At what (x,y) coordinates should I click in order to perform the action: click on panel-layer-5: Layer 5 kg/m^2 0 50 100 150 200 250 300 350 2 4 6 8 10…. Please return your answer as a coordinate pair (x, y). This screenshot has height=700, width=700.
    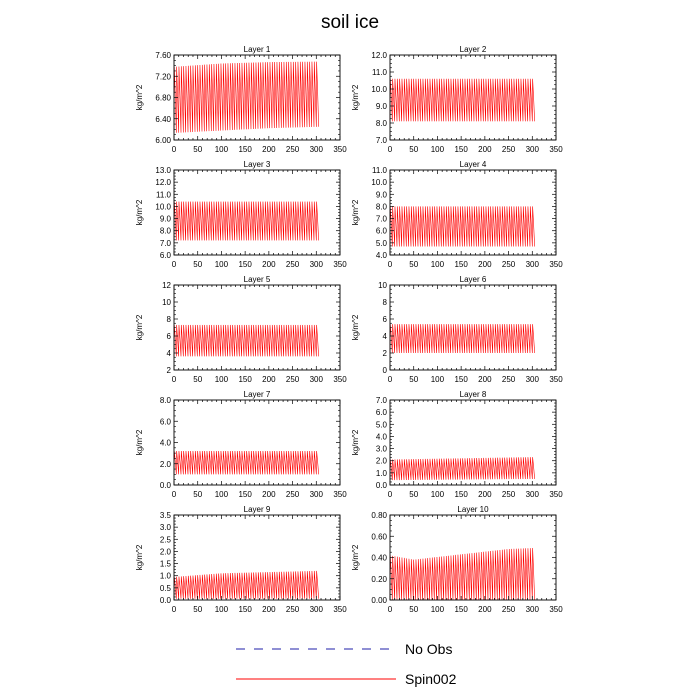
    Looking at the image, I should click on (241, 329).